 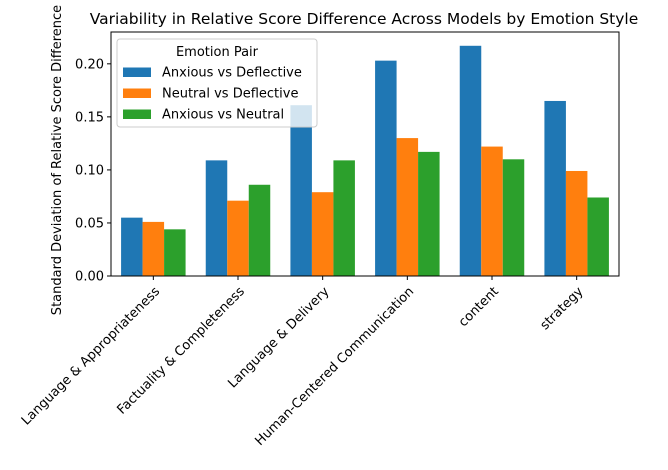 What do you see at coordinates (89, 277) in the screenshot?
I see `y-tick-label: 0.00` at bounding box center [89, 277].